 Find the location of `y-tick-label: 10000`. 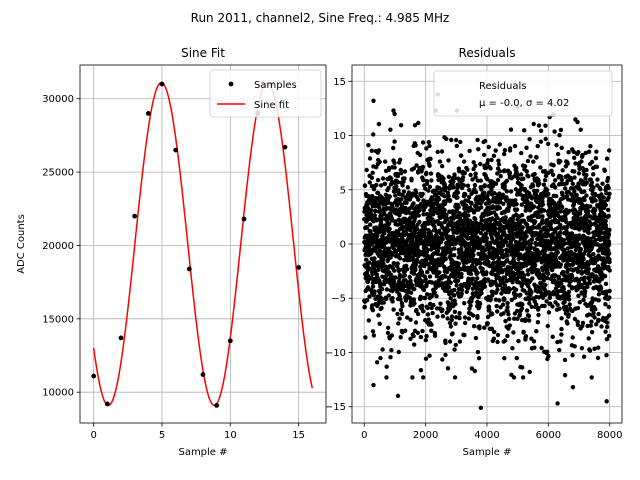

y-tick-label: 10000 is located at coordinates (58, 393).